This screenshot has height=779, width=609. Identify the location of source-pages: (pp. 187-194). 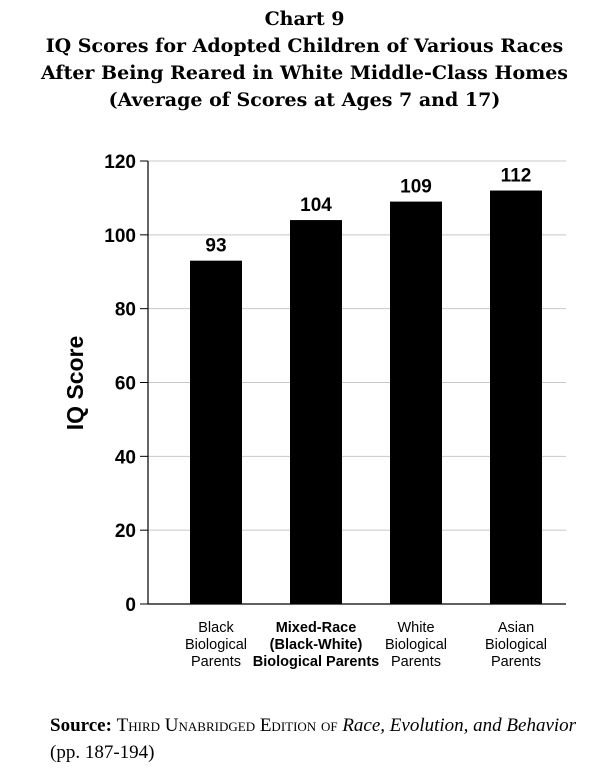
(102, 752).